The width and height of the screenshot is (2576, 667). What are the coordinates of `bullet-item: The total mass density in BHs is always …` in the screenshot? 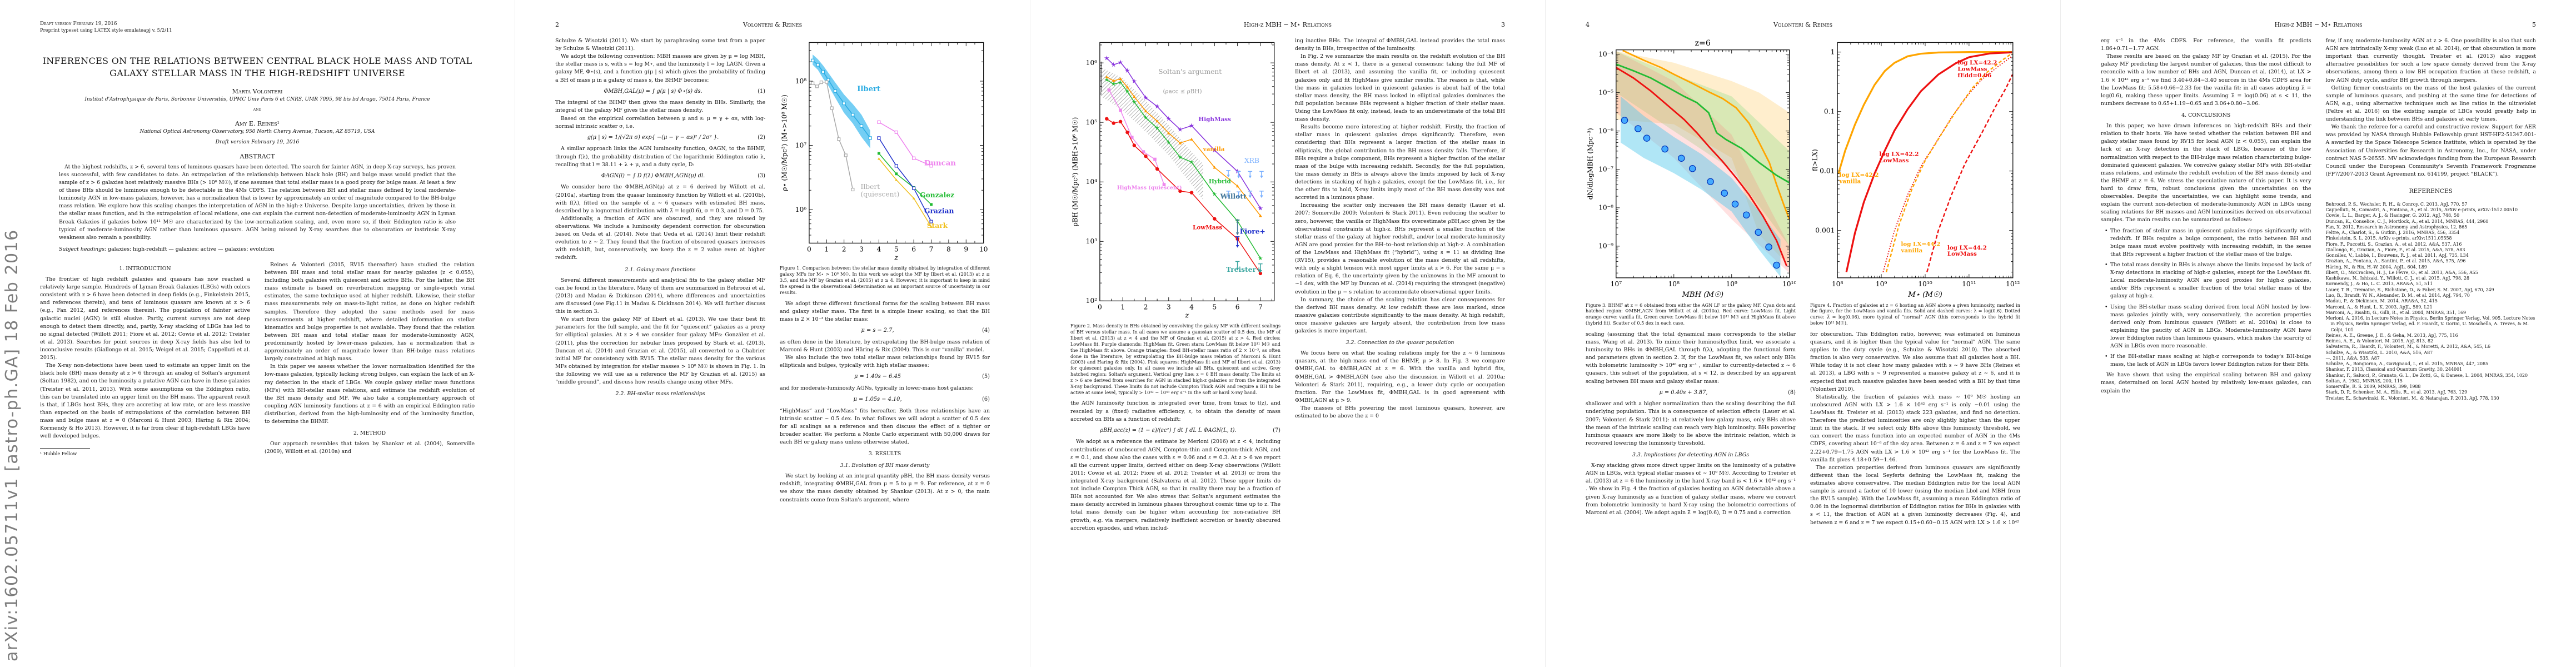 It's located at (2207, 281).